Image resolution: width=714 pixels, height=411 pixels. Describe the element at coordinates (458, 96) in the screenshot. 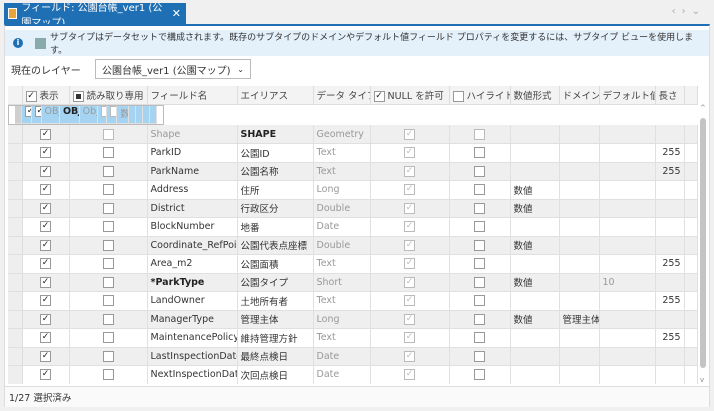

I see `highlight-all-checkbox` at that location.